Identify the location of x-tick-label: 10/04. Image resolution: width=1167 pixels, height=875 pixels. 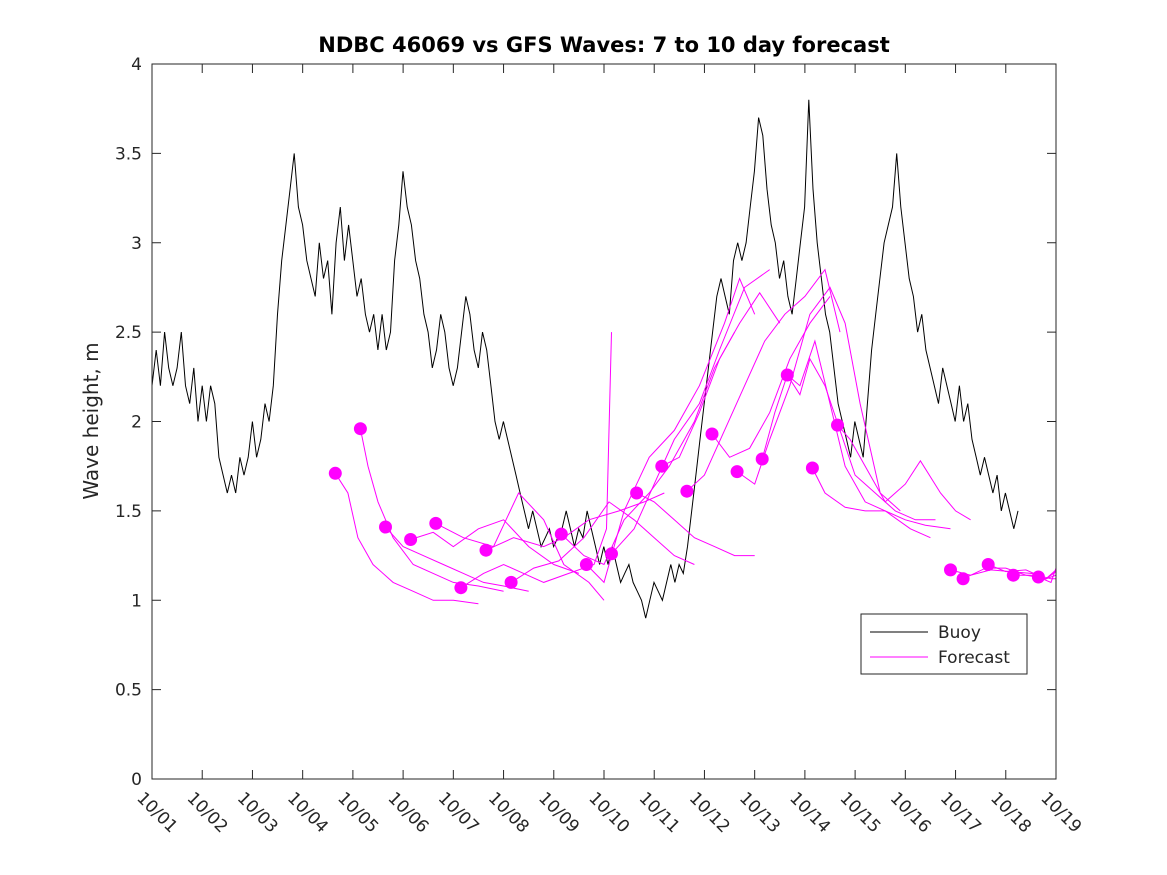
(307, 812).